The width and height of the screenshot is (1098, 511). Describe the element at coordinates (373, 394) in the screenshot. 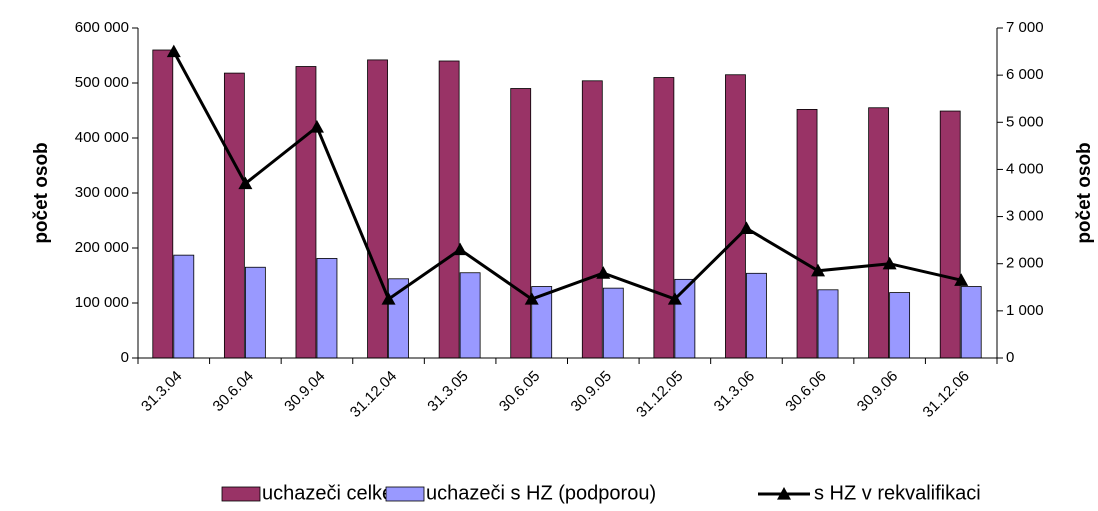

I see `x-tick-label: 31.12.04` at that location.